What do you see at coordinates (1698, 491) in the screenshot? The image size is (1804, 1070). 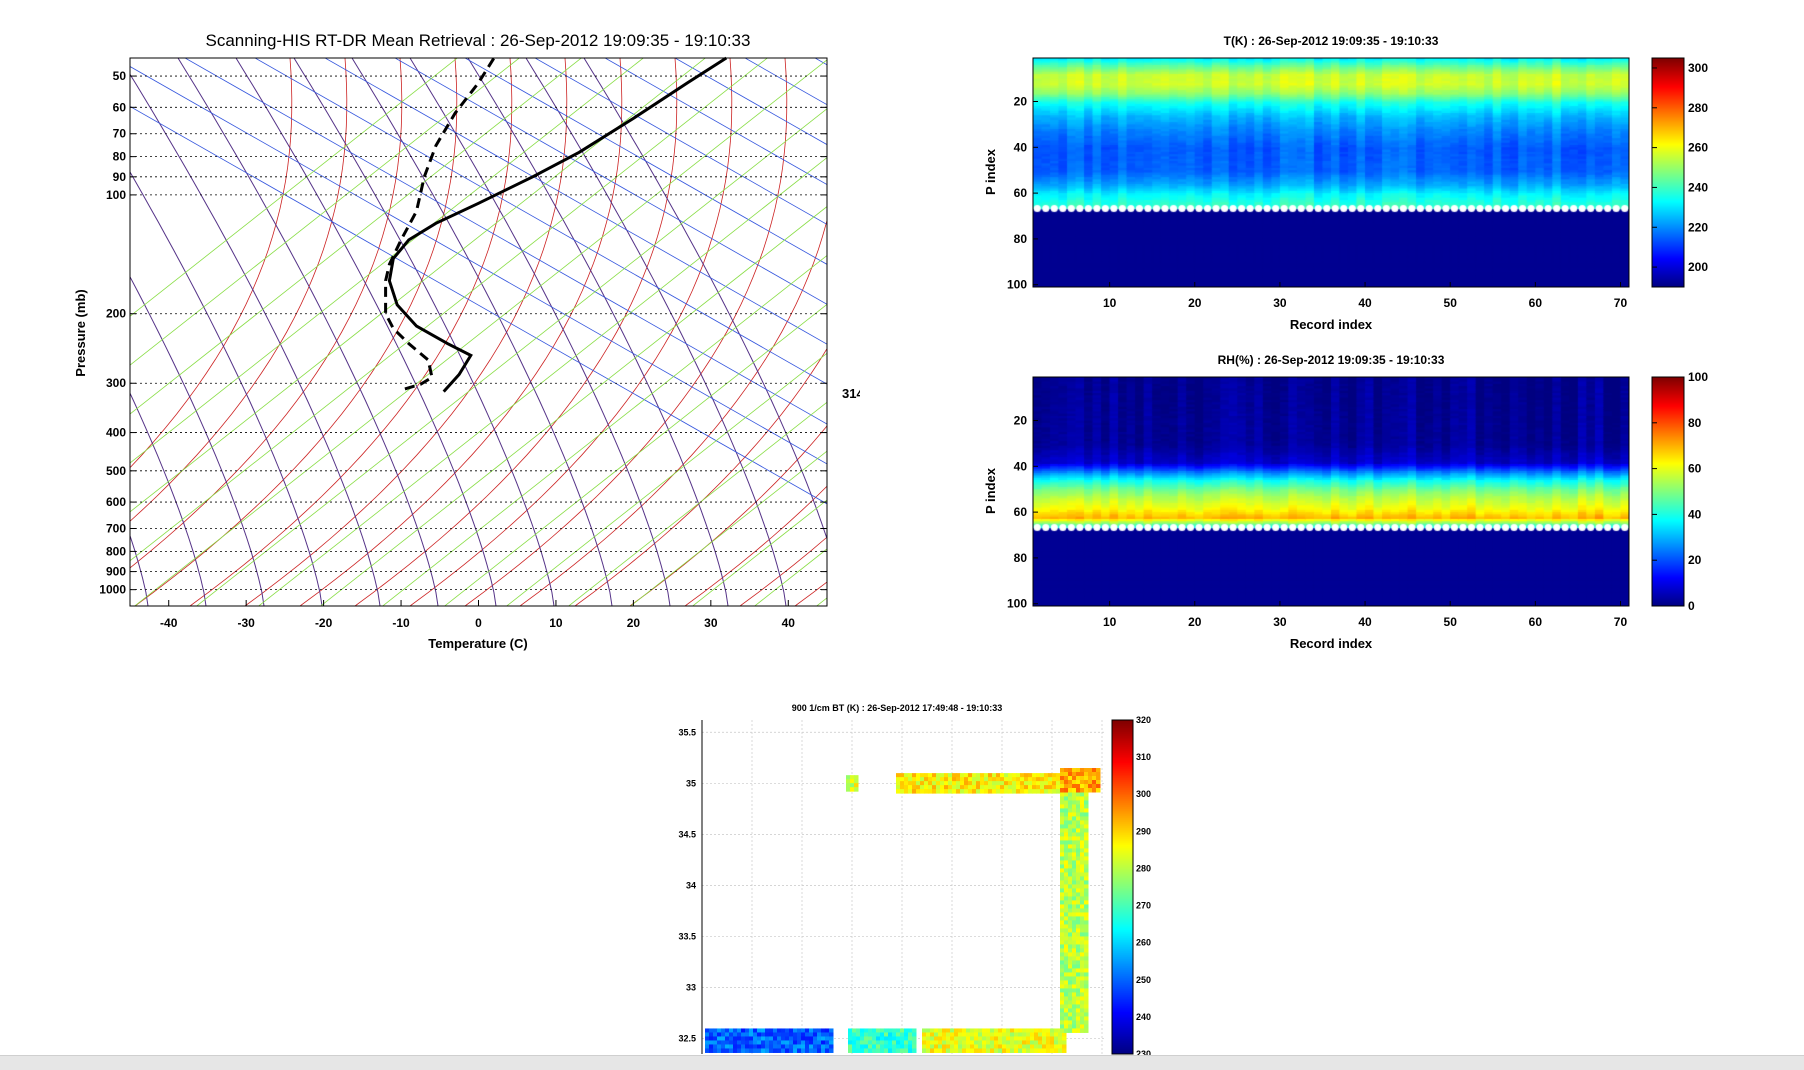 I see `rh-colorbar-ticks: 0 20 40 60 80 100` at bounding box center [1698, 491].